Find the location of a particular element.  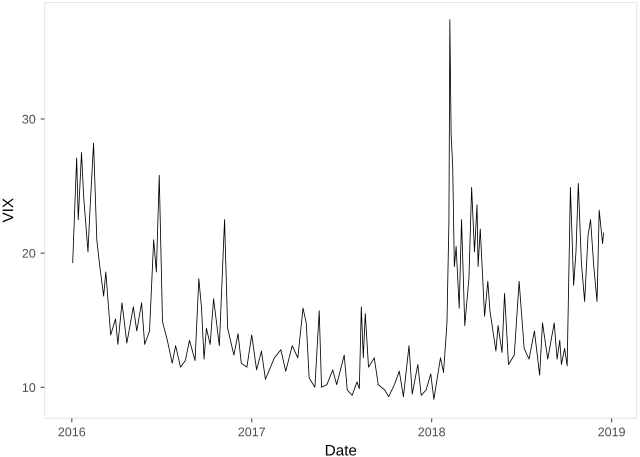

y-axis-title: VIX is located at coordinates (8, 210).